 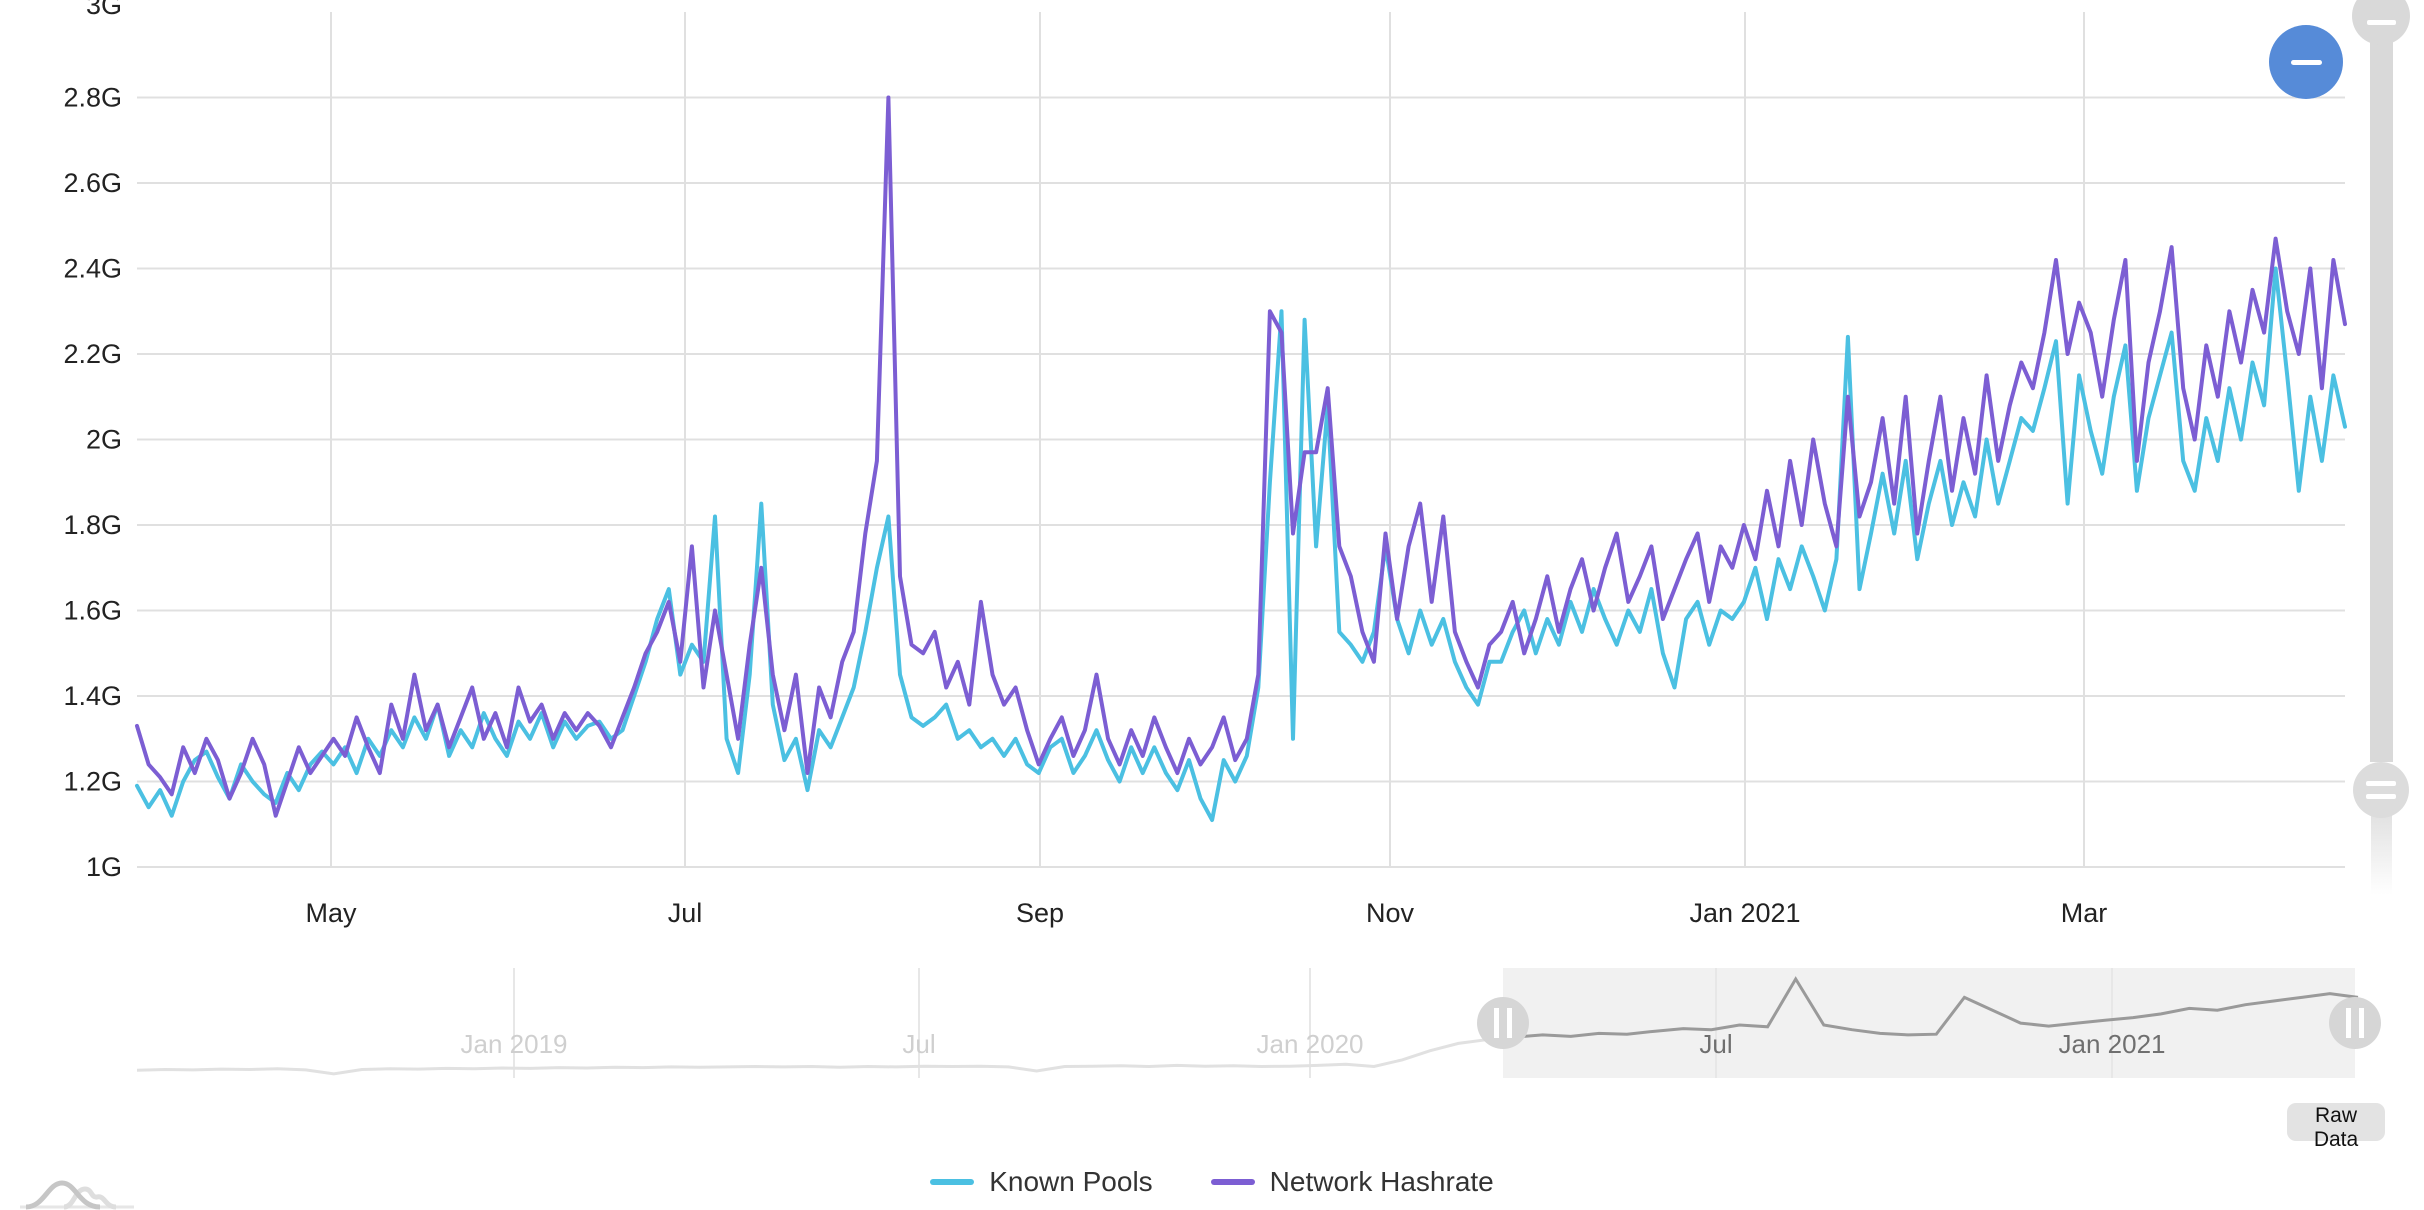 What do you see at coordinates (2112, 1044) in the screenshot?
I see `navigator-axis-label: Jan 2021` at bounding box center [2112, 1044].